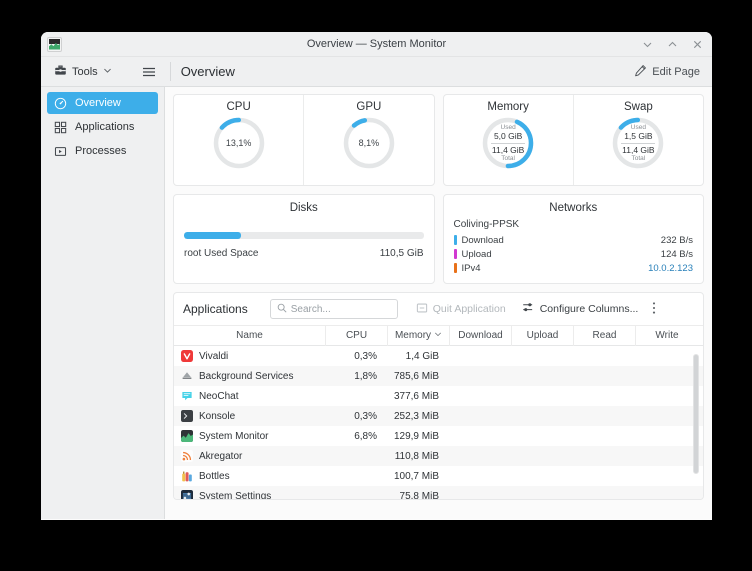 The width and height of the screenshot is (752, 571). I want to click on app-name-cell: System Monitor, so click(250, 436).